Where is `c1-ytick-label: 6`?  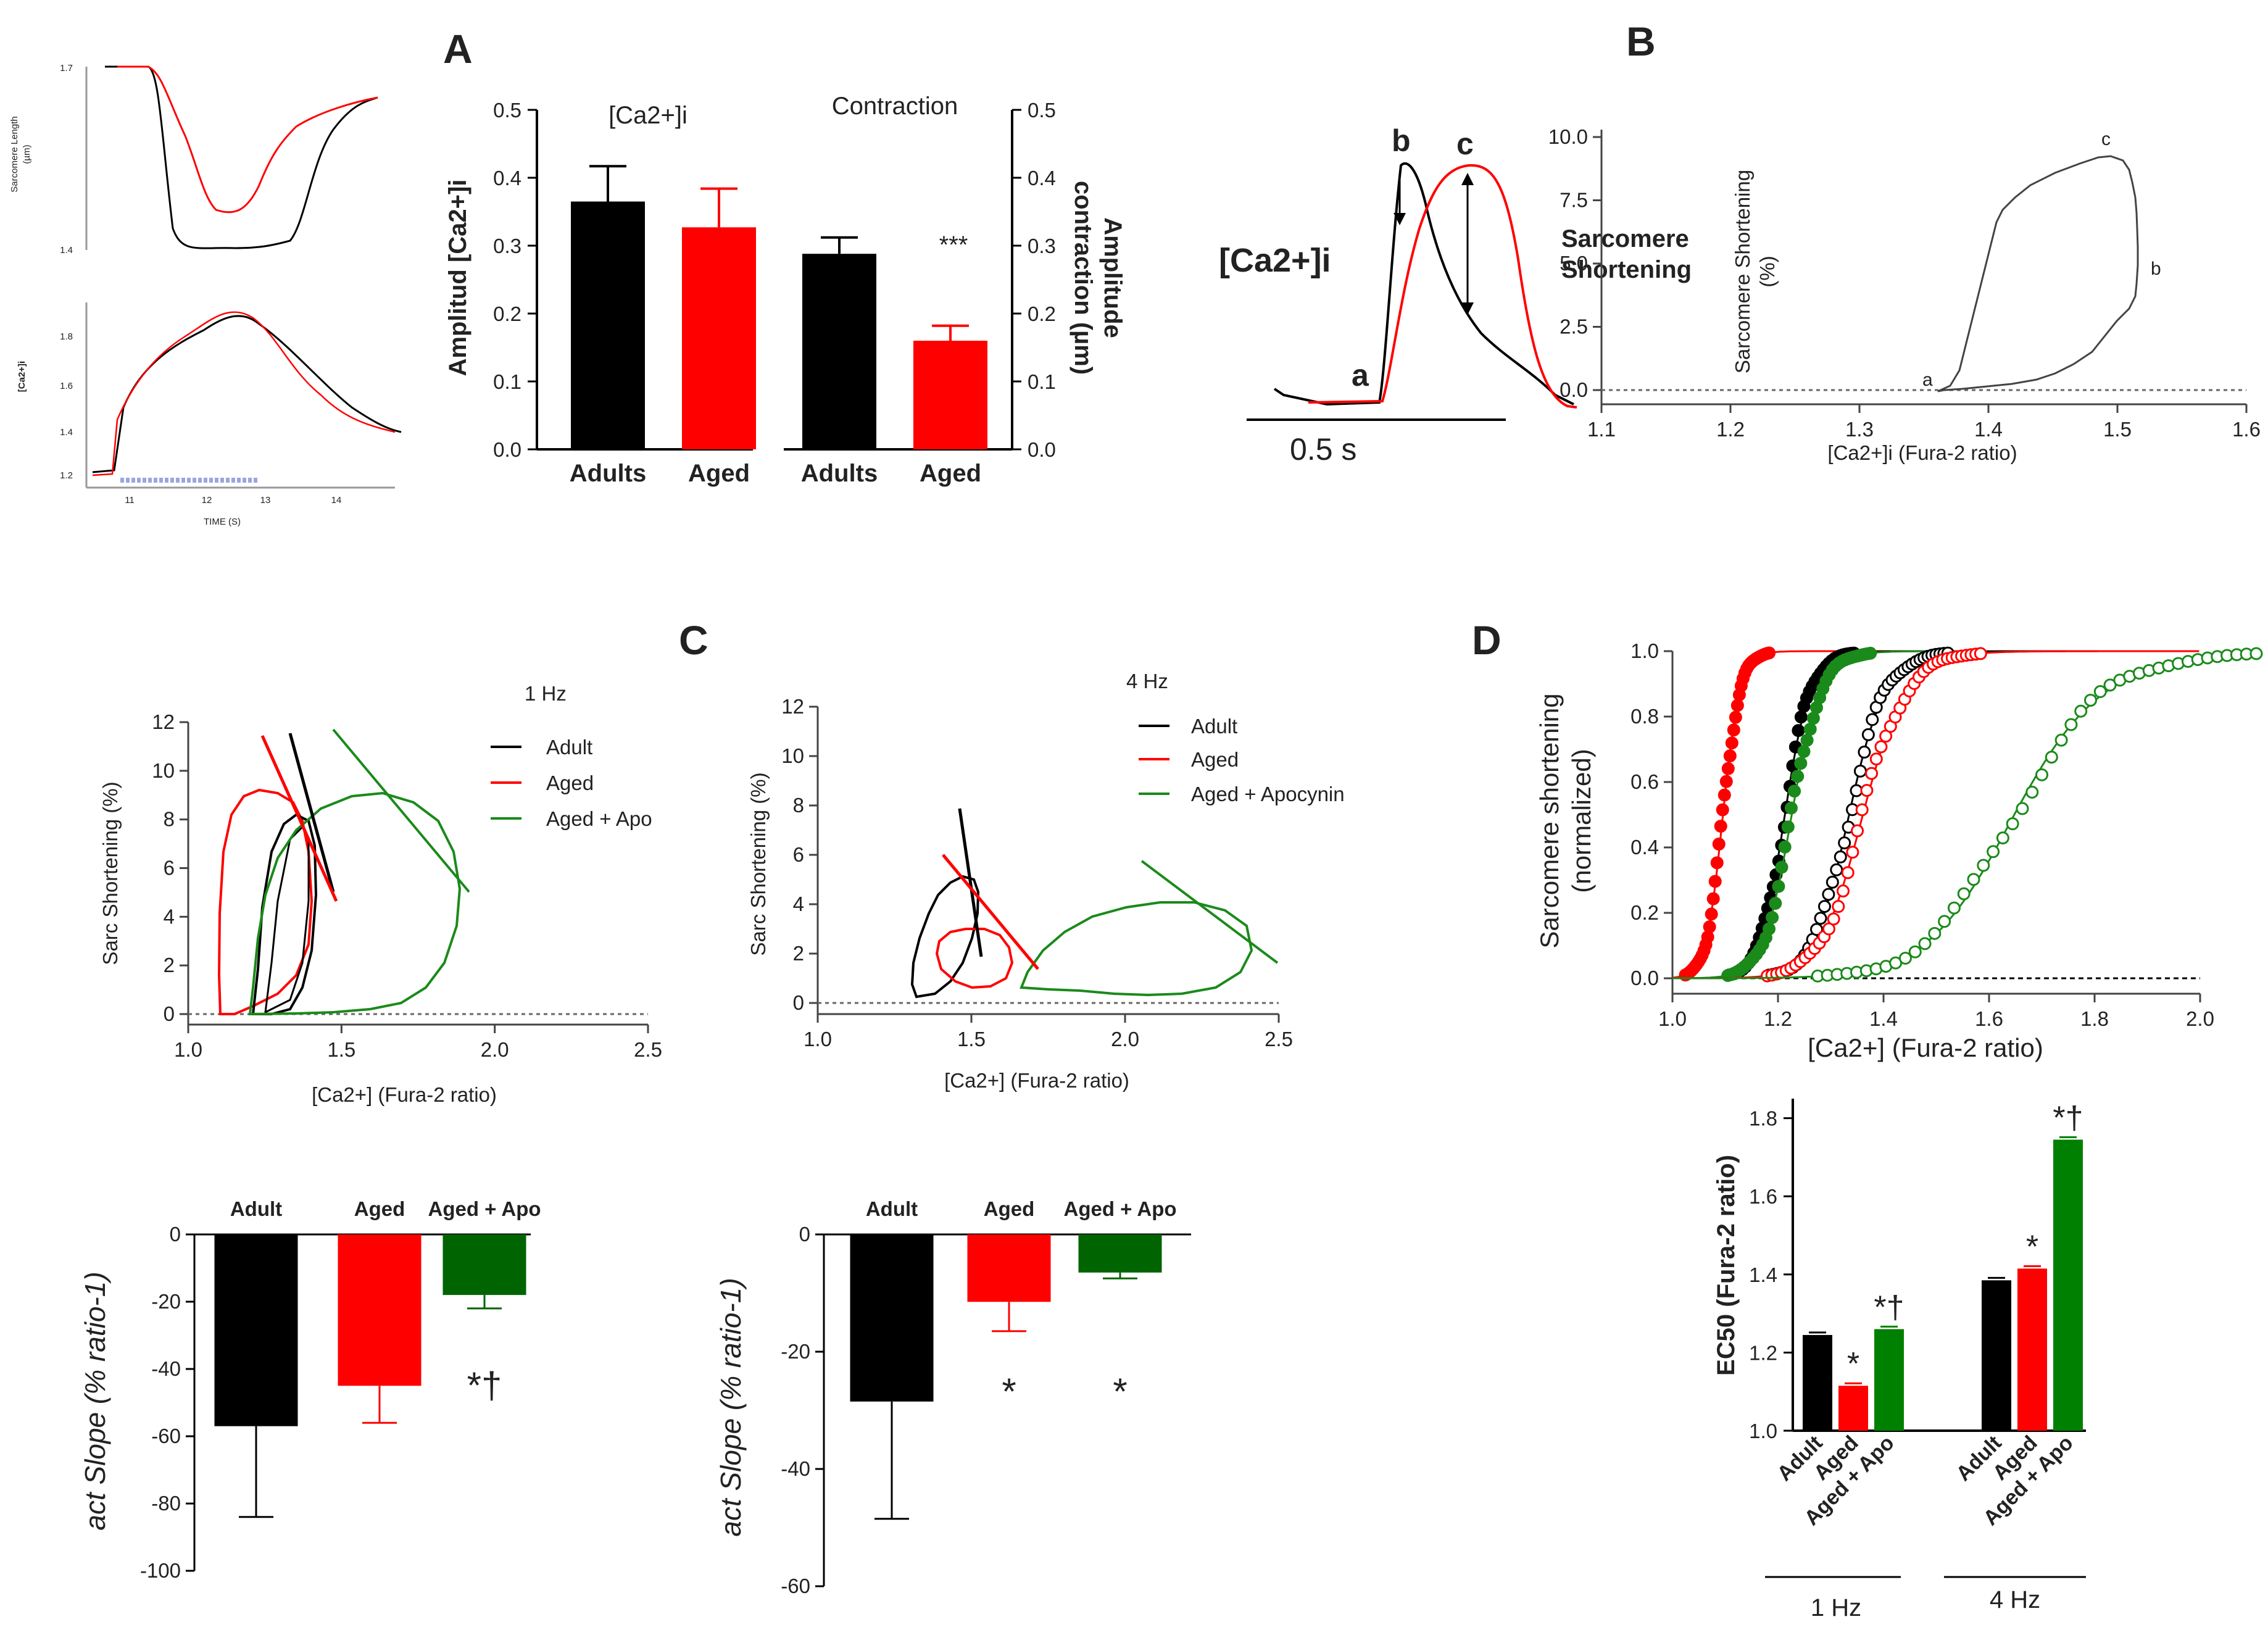
c1-ytick-label: 6 is located at coordinates (169, 868).